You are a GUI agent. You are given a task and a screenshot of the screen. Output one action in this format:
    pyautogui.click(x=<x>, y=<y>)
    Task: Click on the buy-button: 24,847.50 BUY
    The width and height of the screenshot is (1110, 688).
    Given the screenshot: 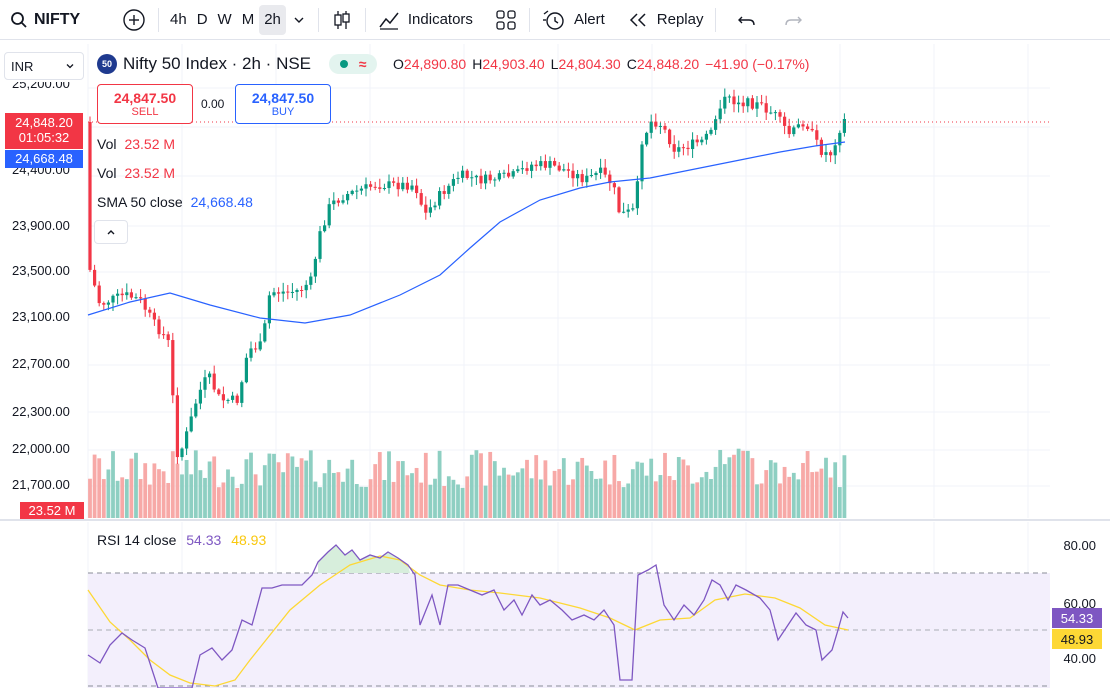 What is the action you would take?
    pyautogui.click(x=283, y=104)
    